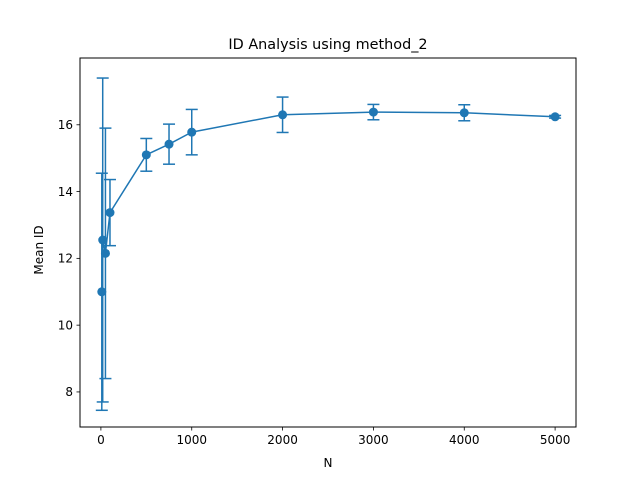 This screenshot has width=640, height=480. What do you see at coordinates (373, 440) in the screenshot?
I see `x-tick-label: 3000` at bounding box center [373, 440].